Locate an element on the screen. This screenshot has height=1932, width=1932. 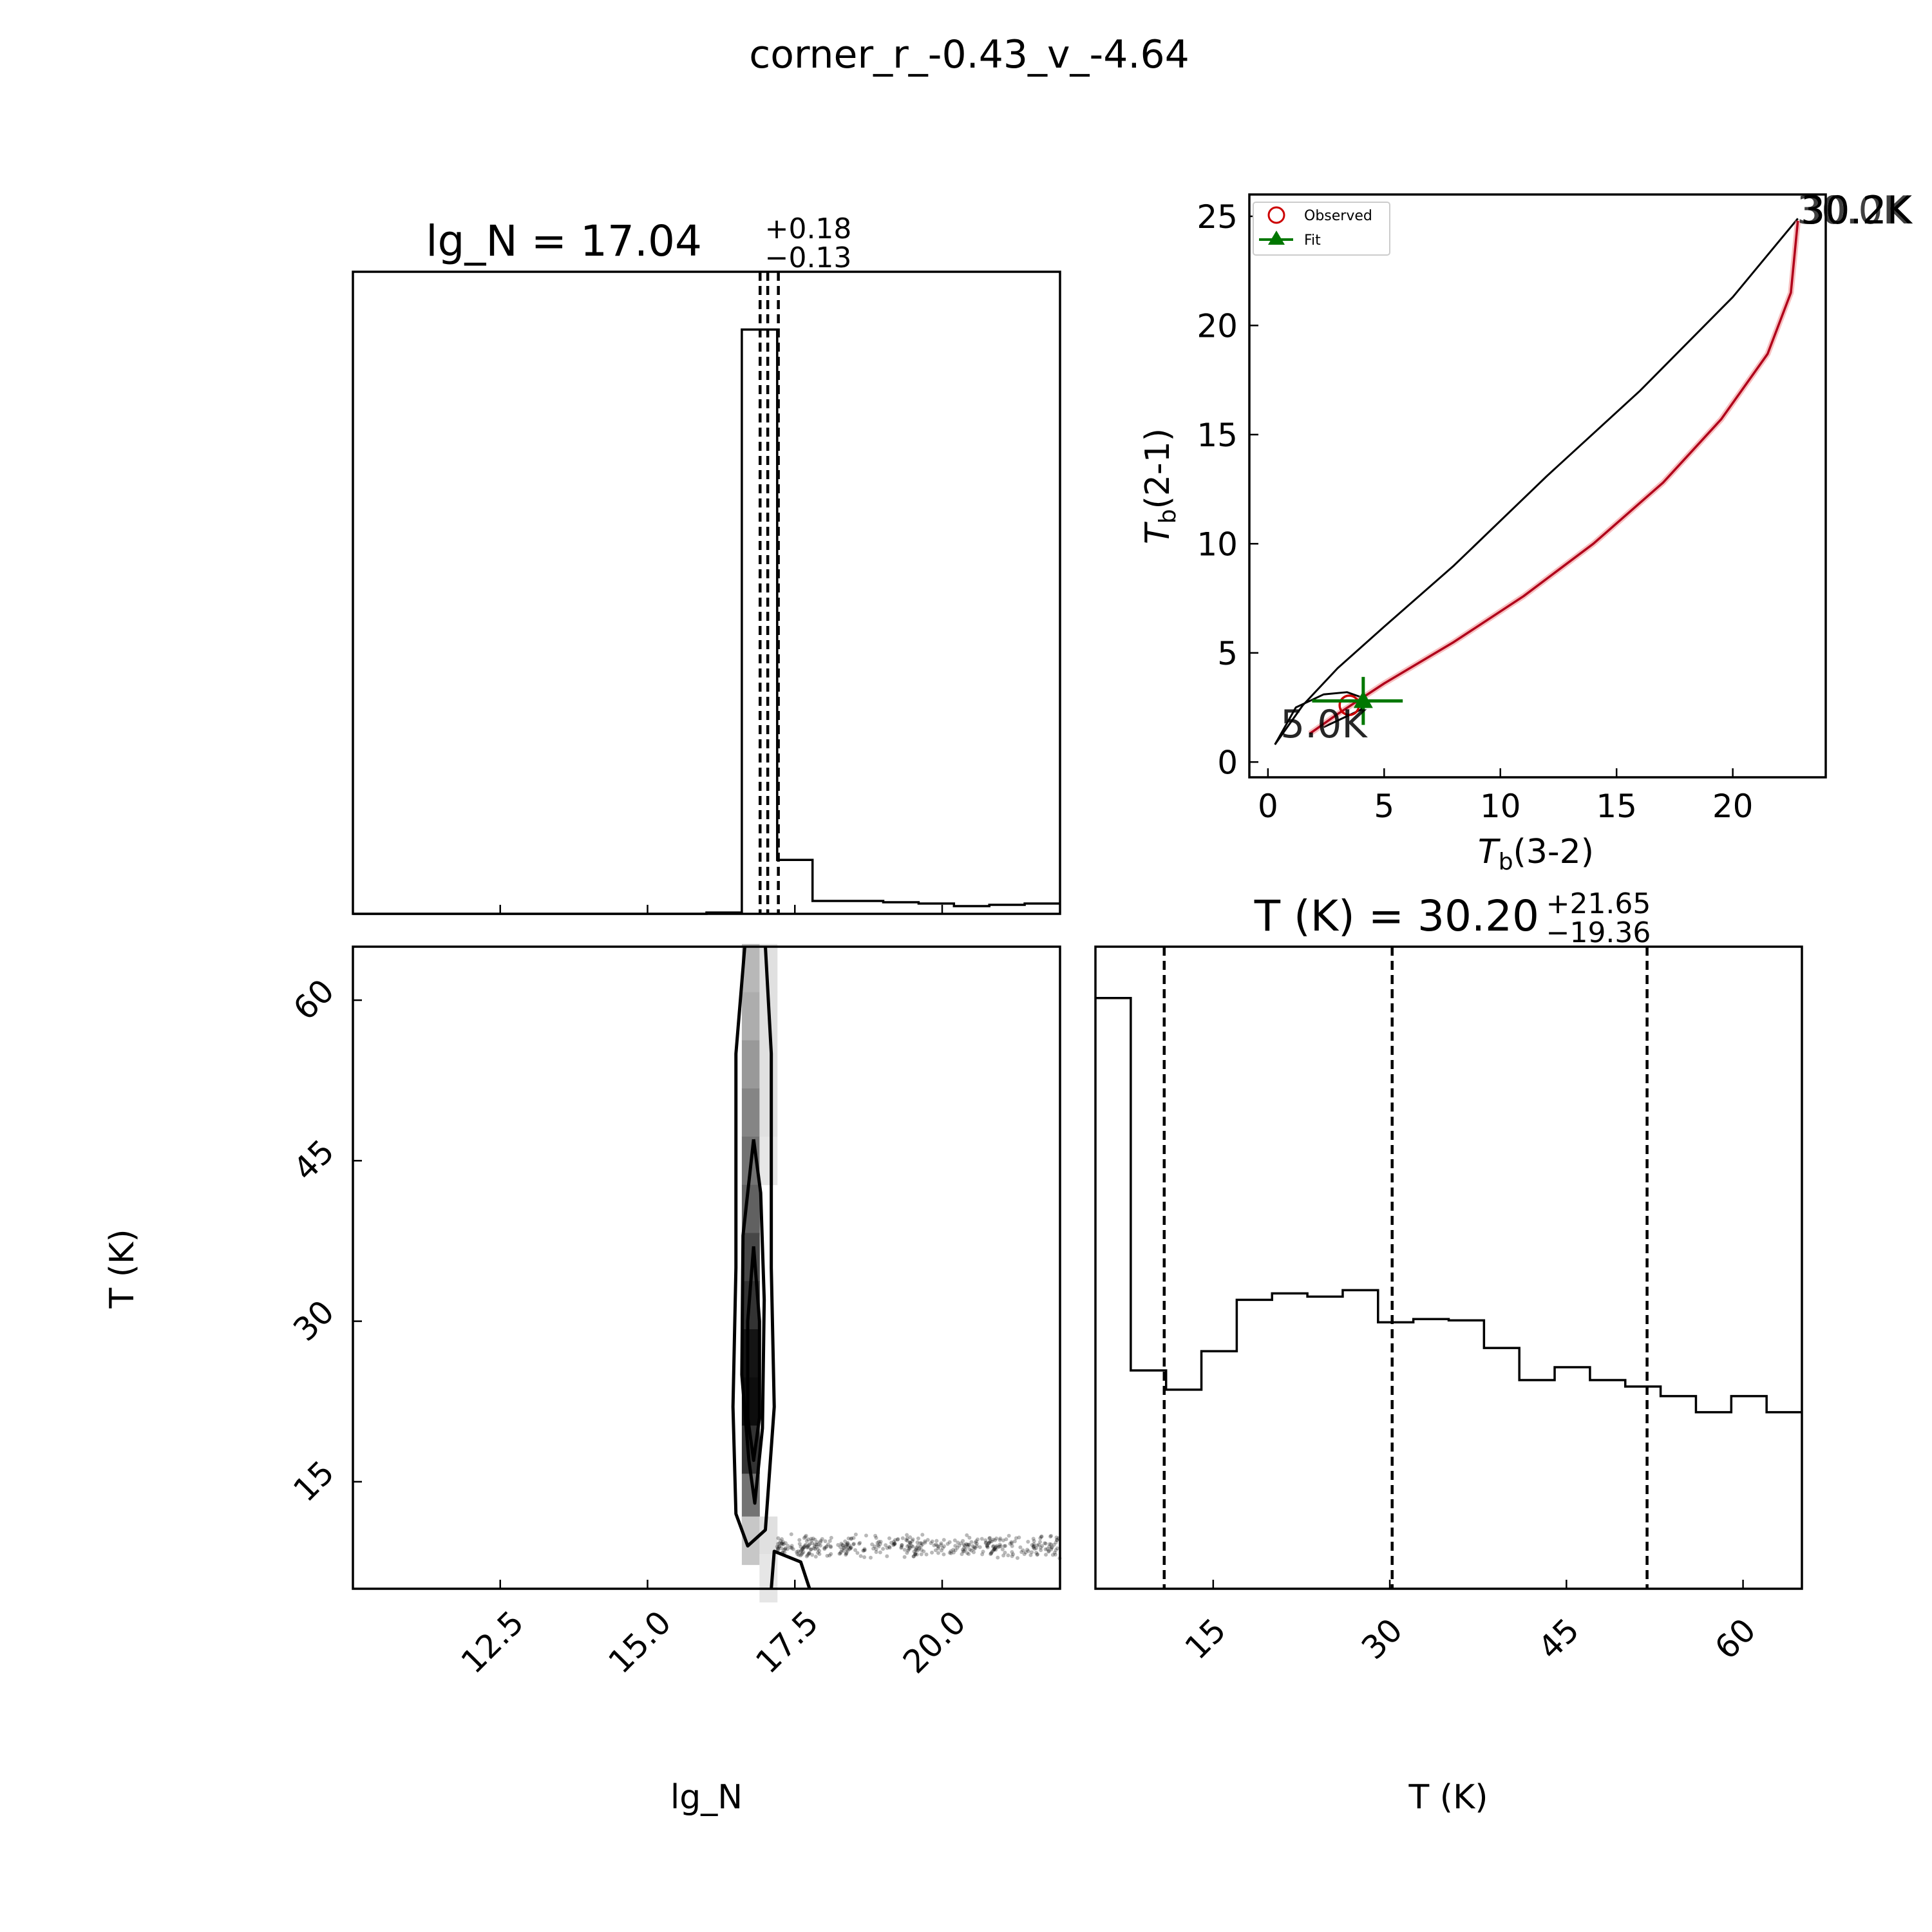
scatter2d-xticklabel-0: 12.5 is located at coordinates (493, 1642).